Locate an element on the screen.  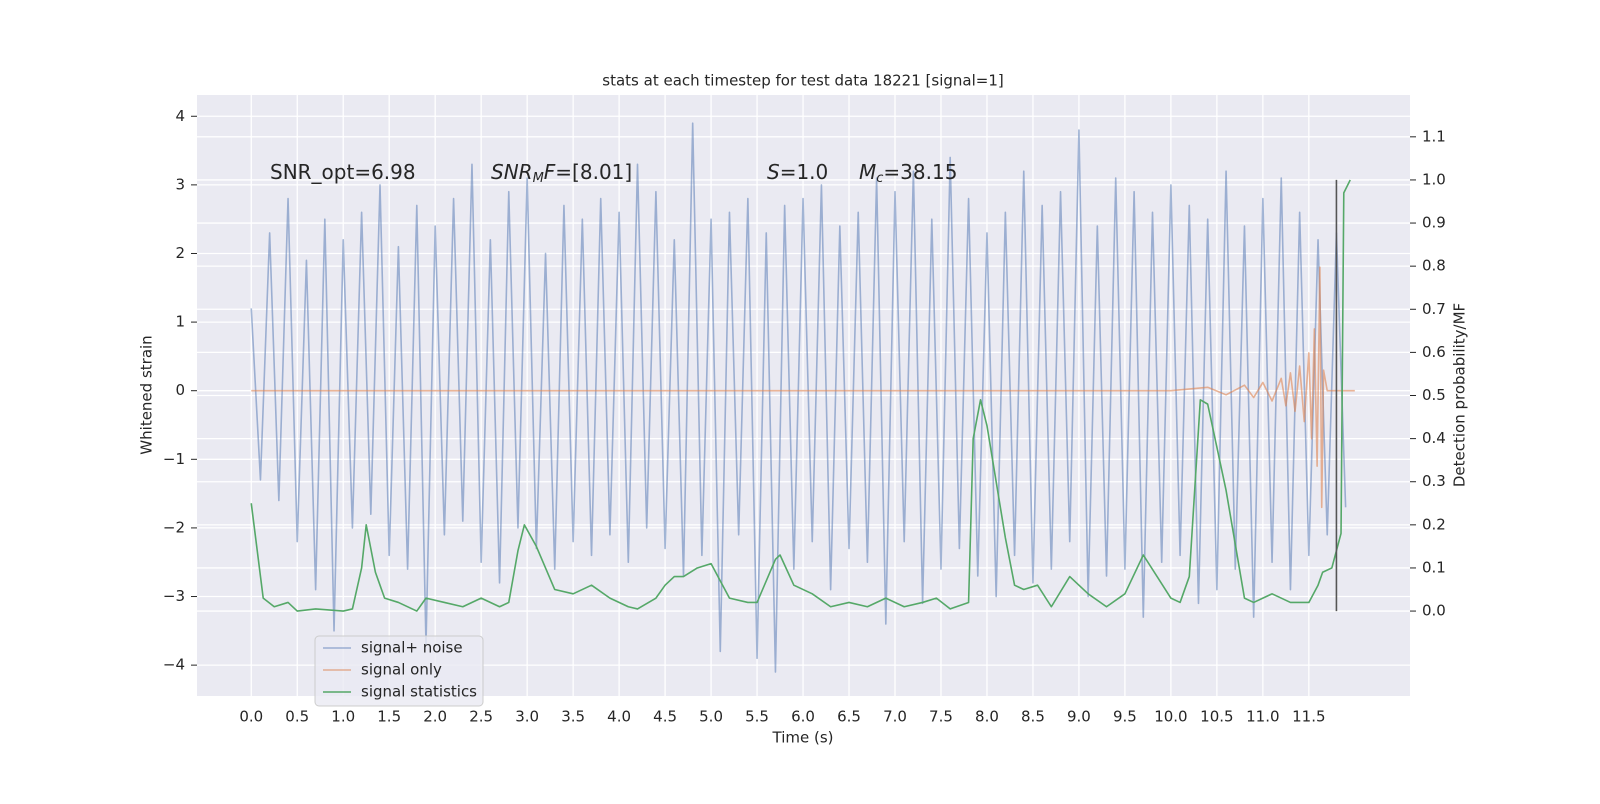
y-tick-label: −3 is located at coordinates (174, 596).